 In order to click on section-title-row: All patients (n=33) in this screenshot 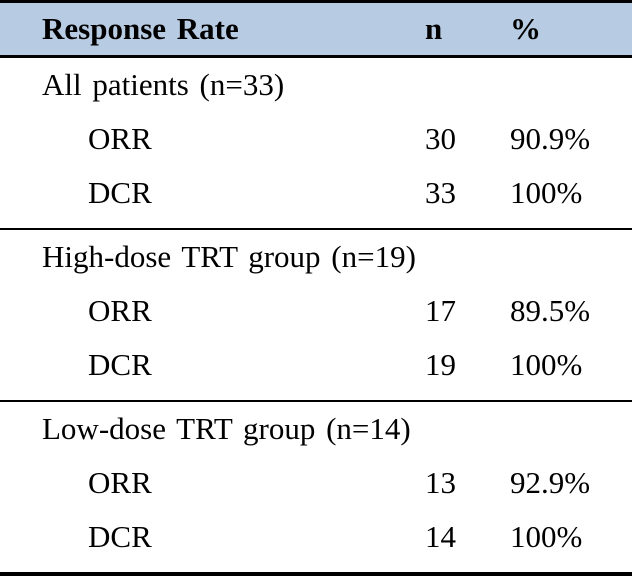, I will do `click(316, 85)`.